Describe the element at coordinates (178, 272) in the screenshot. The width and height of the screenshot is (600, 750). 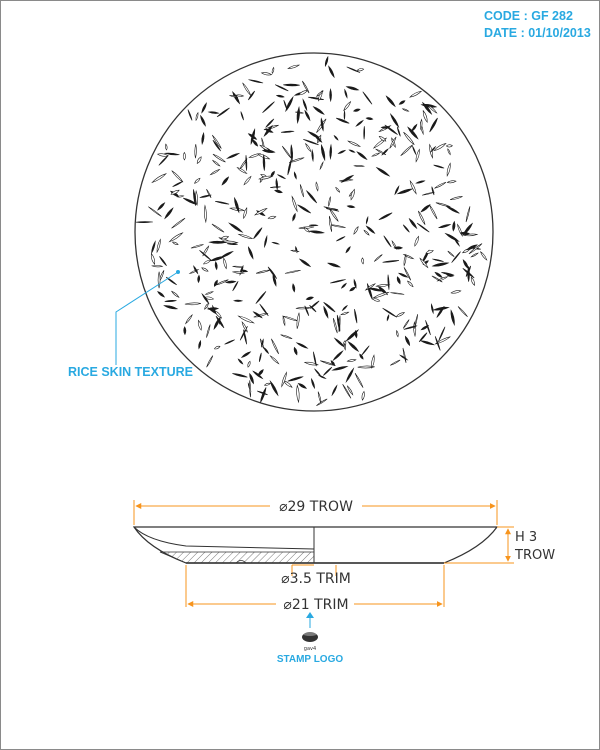
I see `texture-leader-dot` at that location.